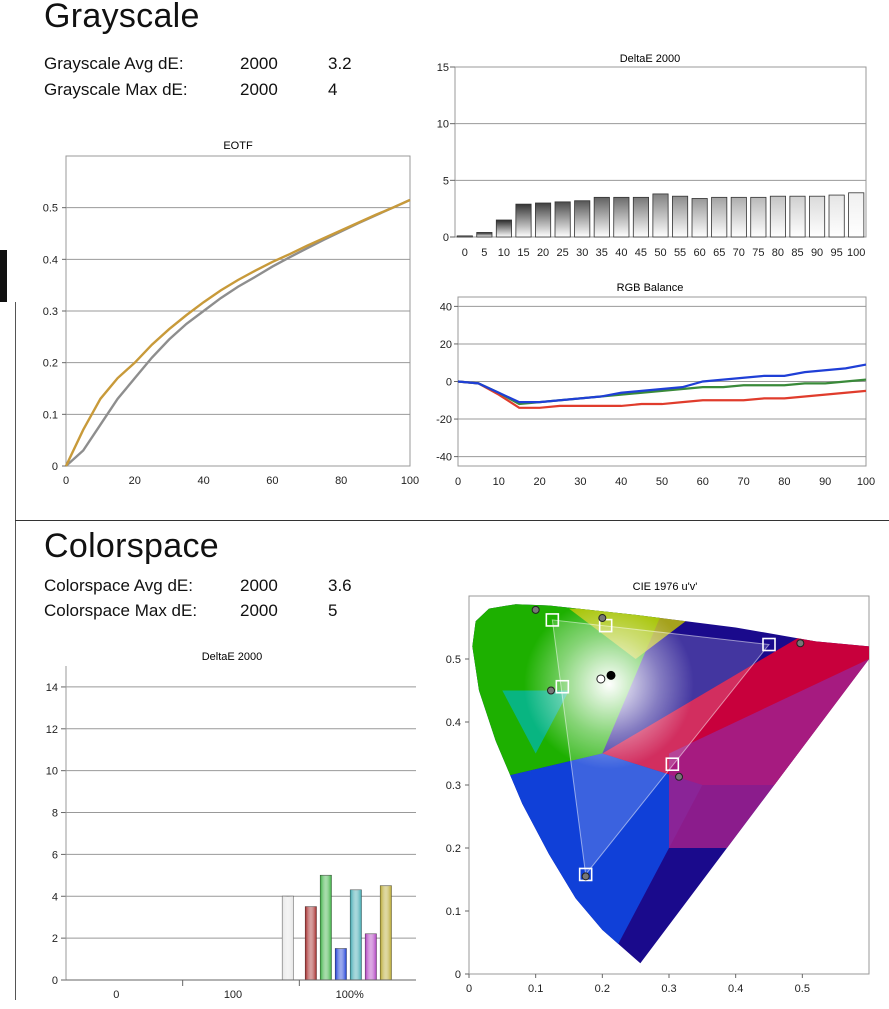 This screenshot has width=889, height=1009. Describe the element at coordinates (660, 747) in the screenshot. I see `cie-gamut-triangle` at that location.